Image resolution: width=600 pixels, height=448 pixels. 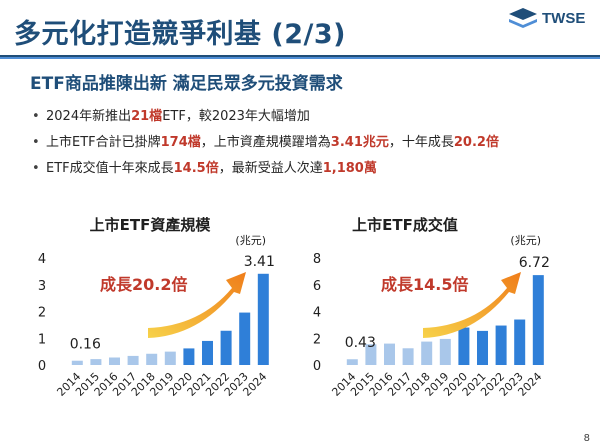 What do you see at coordinates (180, 34) in the screenshot?
I see `page-title: 多元化打造競爭利基 (2/3)` at bounding box center [180, 34].